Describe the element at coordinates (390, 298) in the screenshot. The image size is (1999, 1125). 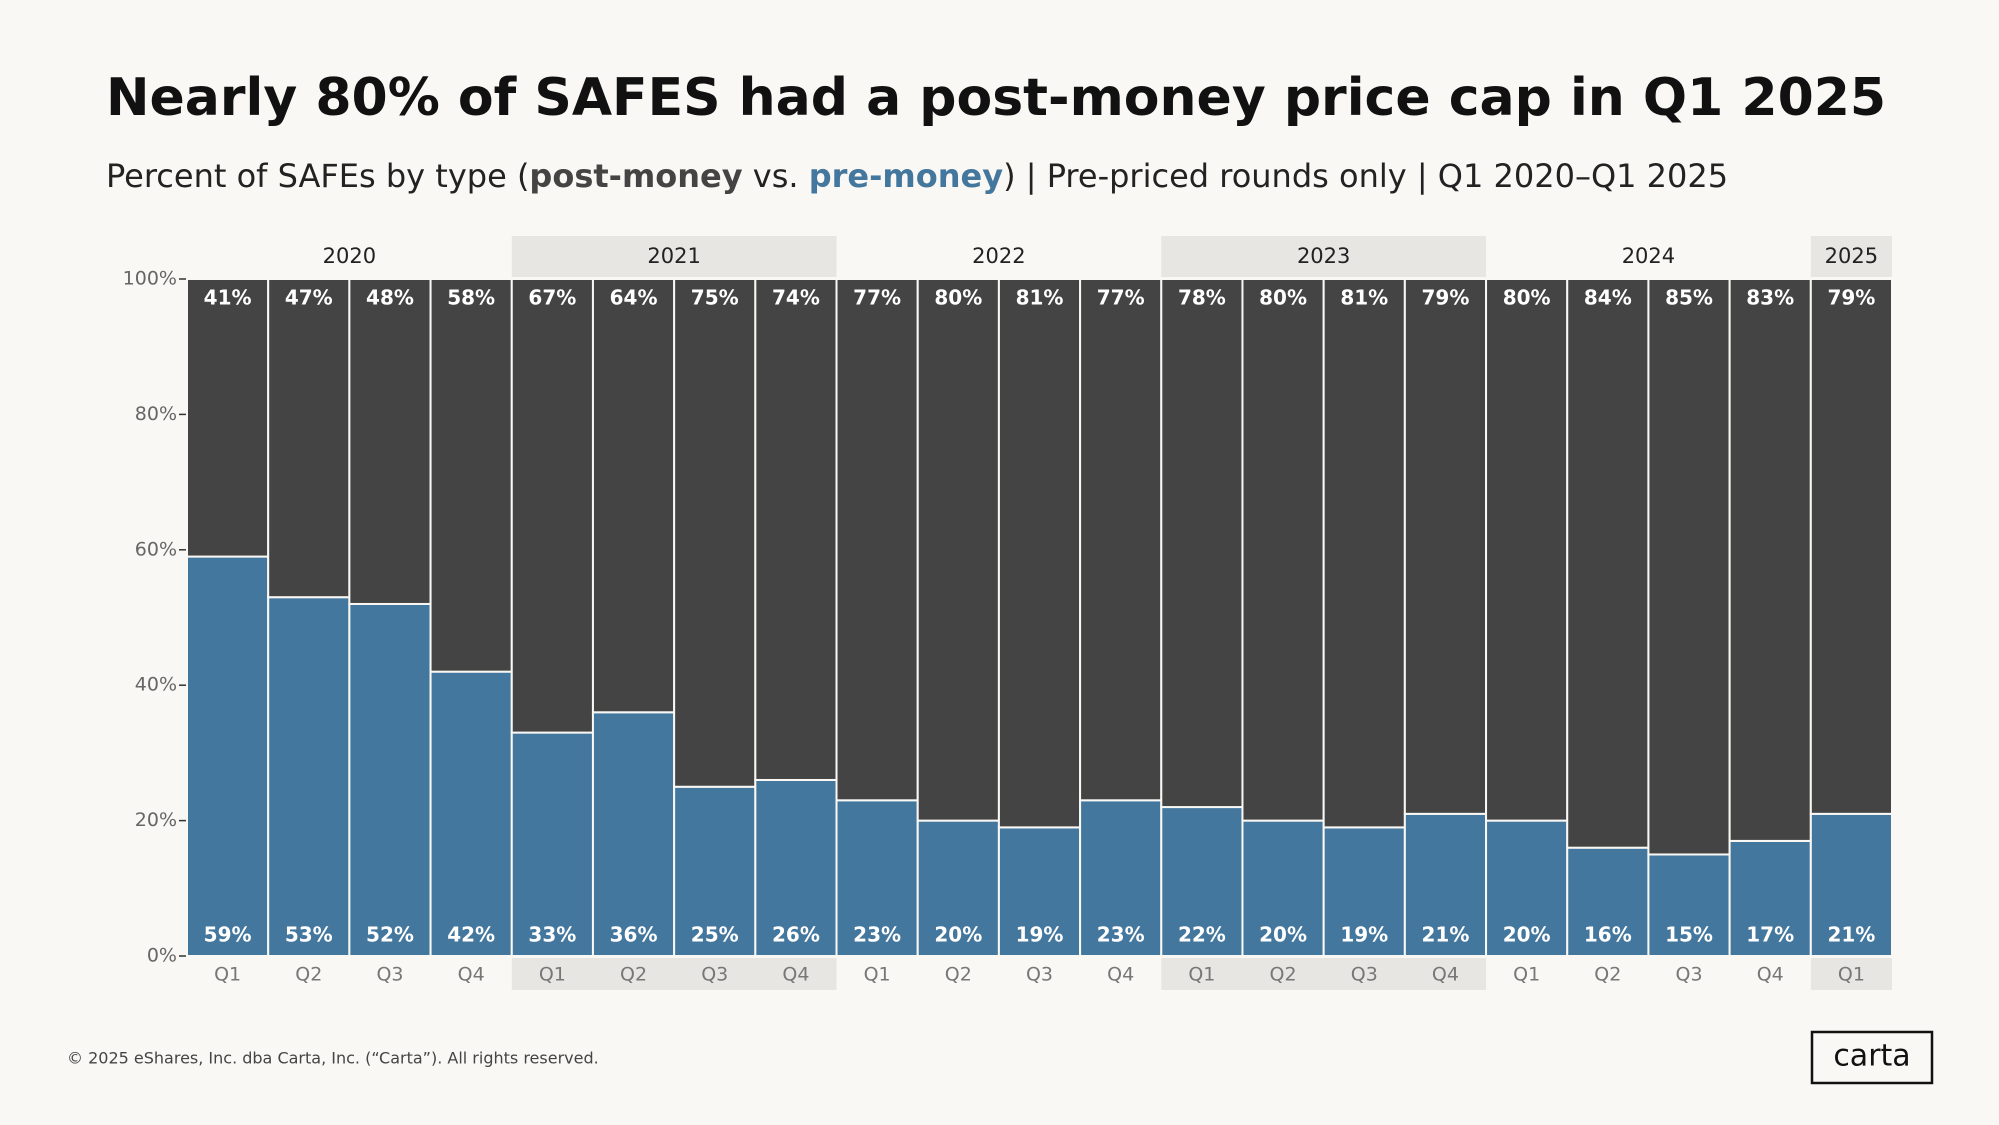
I see `value-label: 48%` at that location.